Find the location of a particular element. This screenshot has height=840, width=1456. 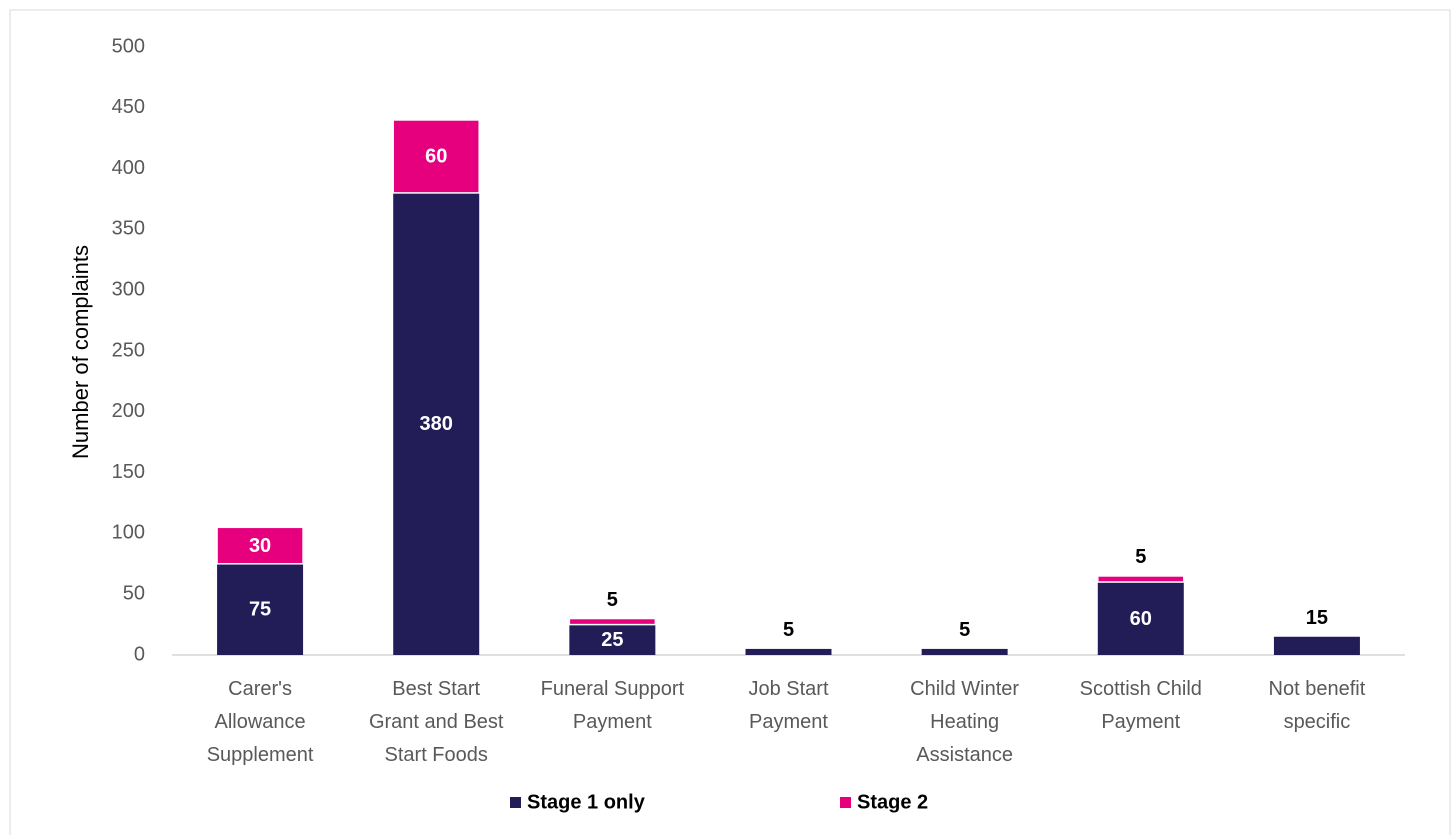

x-tick-line: Funeral Support is located at coordinates (613, 689).